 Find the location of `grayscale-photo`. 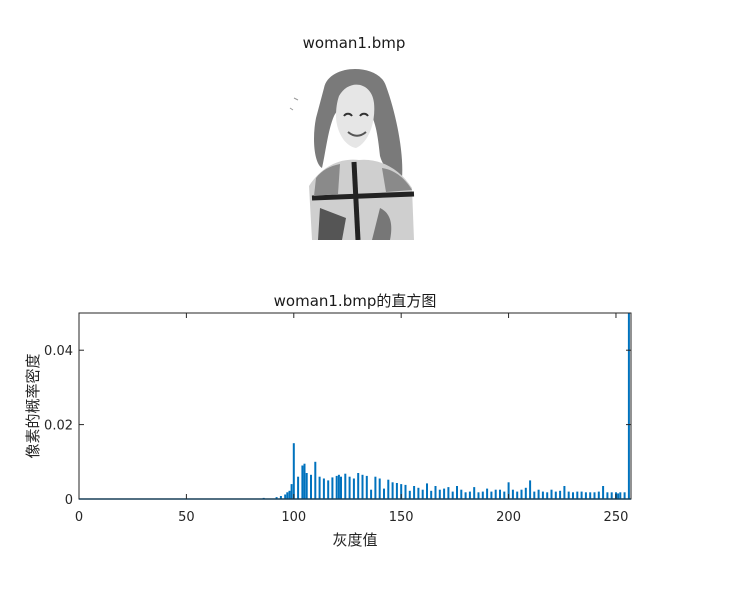

grayscale-photo is located at coordinates (352, 154).